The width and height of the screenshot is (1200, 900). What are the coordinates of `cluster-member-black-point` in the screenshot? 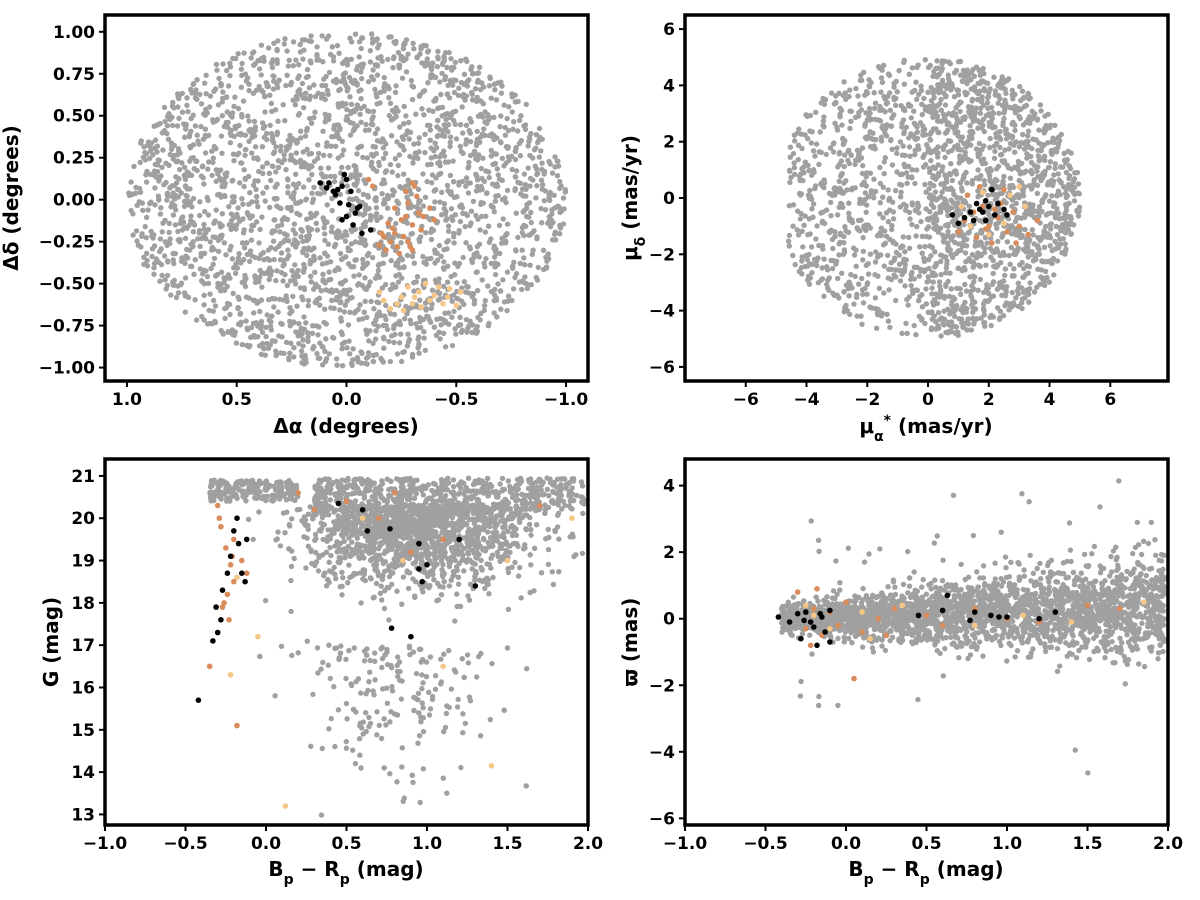 It's located at (958, 223).